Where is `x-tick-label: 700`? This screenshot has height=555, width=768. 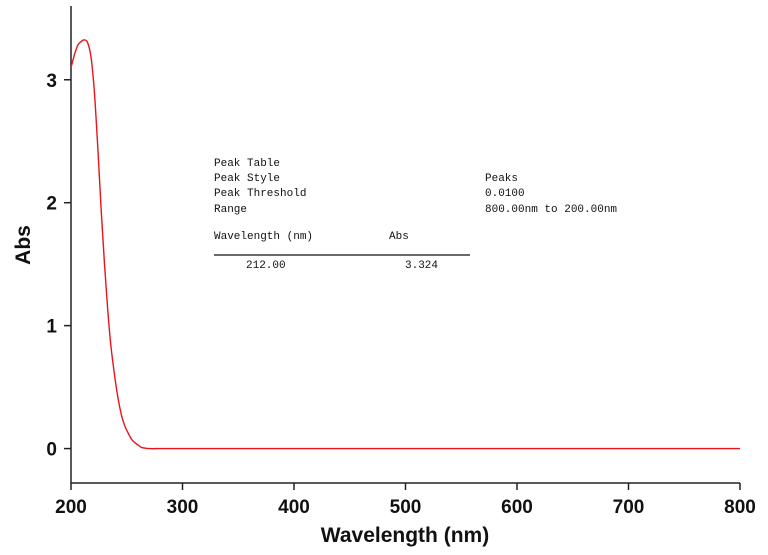
x-tick-label: 700 is located at coordinates (629, 507).